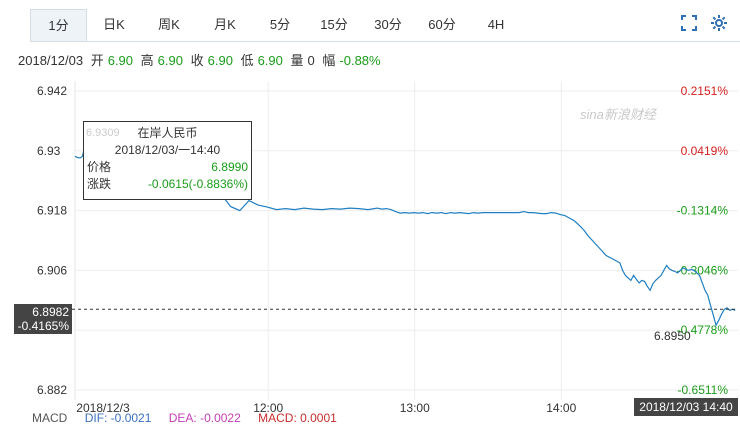 The height and width of the screenshot is (426, 740). What do you see at coordinates (703, 390) in the screenshot?
I see `pct-tick-label: -0.6511%` at bounding box center [703, 390].